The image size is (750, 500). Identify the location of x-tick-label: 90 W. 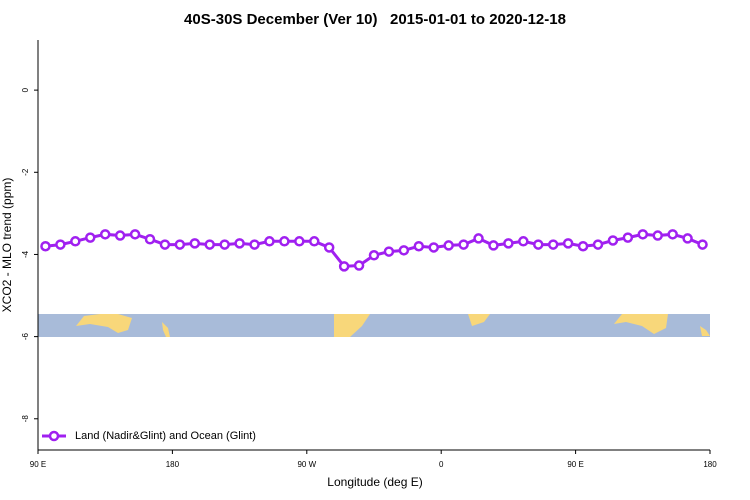
(306, 464).